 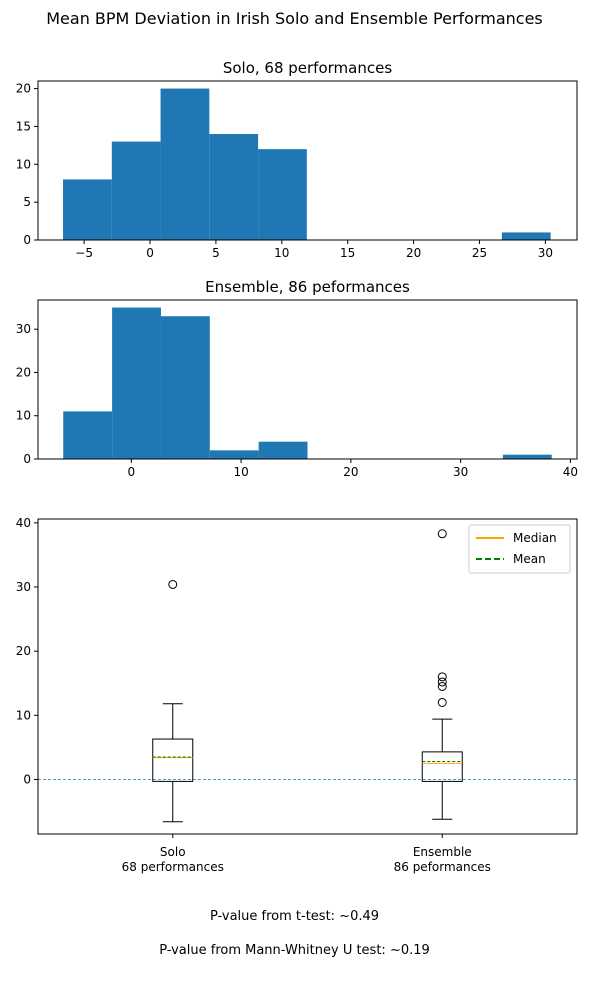 I want to click on x-tick-label: 40, so click(x=570, y=472).